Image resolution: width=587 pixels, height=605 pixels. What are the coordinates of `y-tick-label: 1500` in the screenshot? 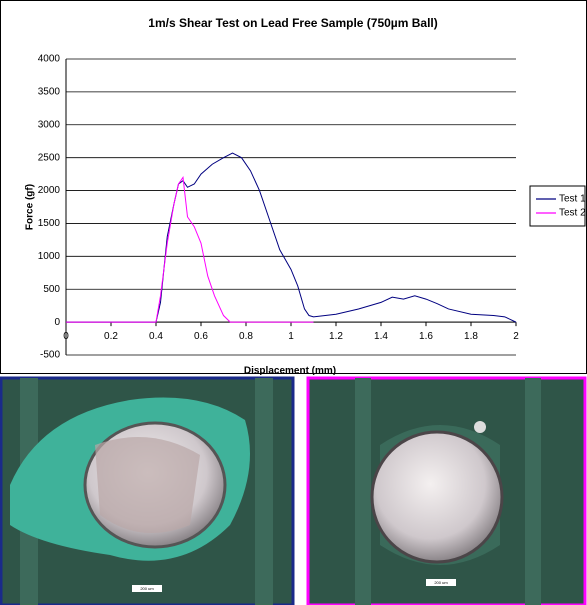 It's located at (49, 223).